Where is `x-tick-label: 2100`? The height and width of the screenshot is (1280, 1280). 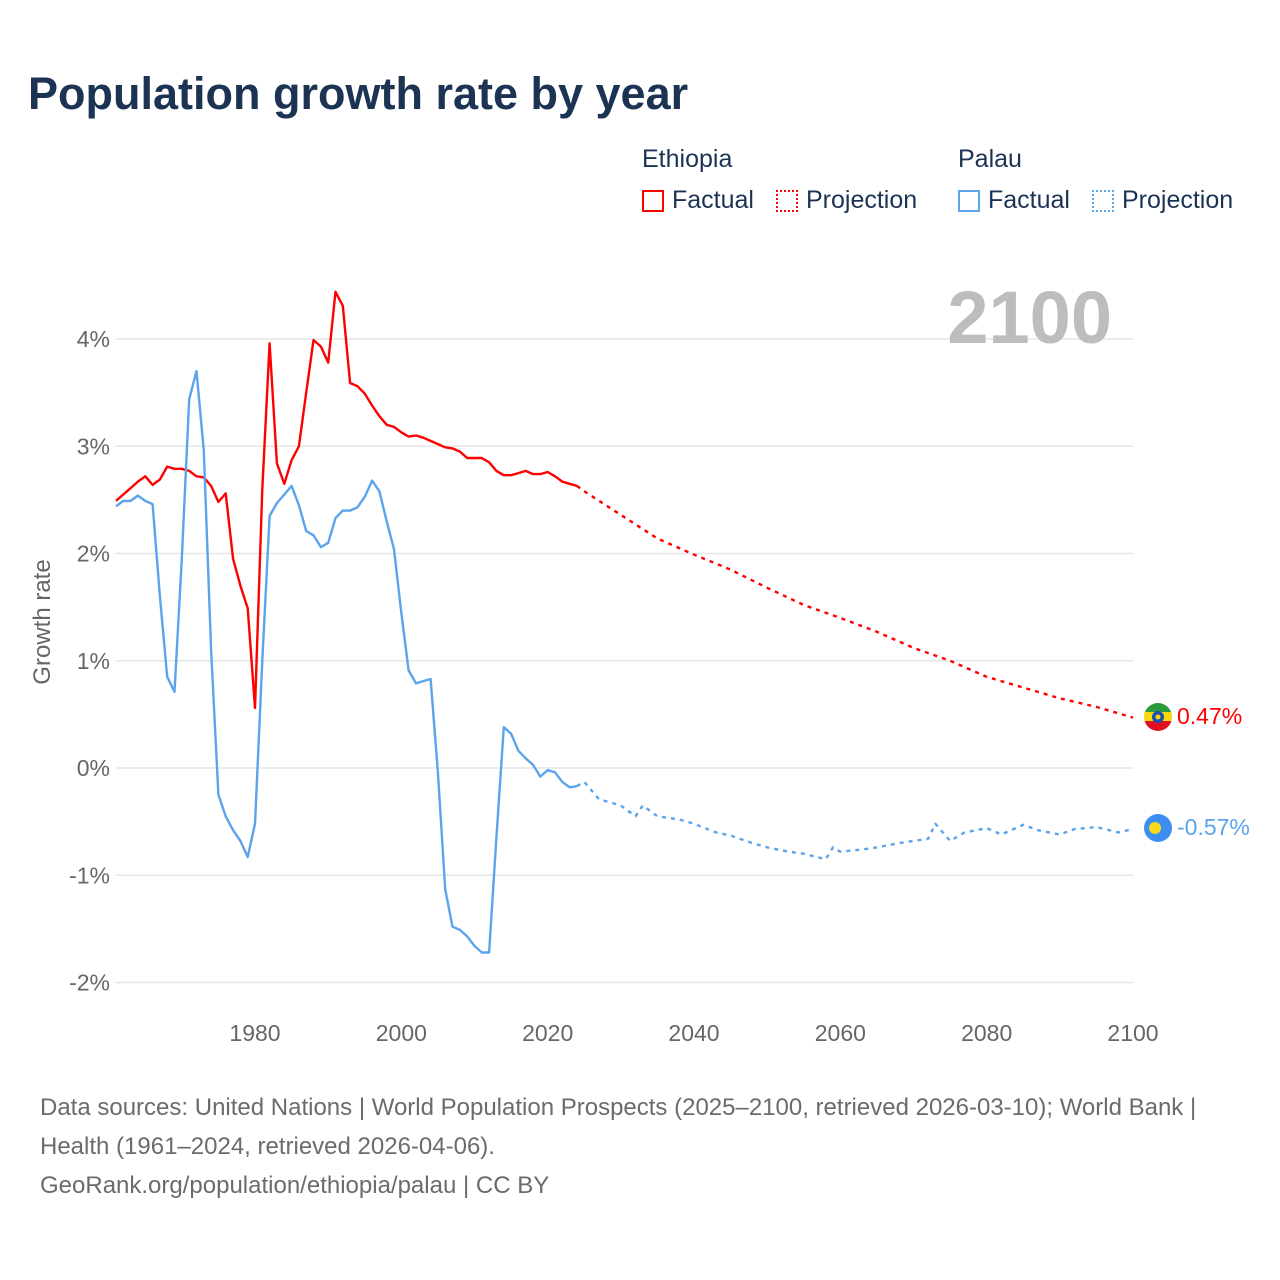 x-tick-label: 2100 is located at coordinates (1132, 1033).